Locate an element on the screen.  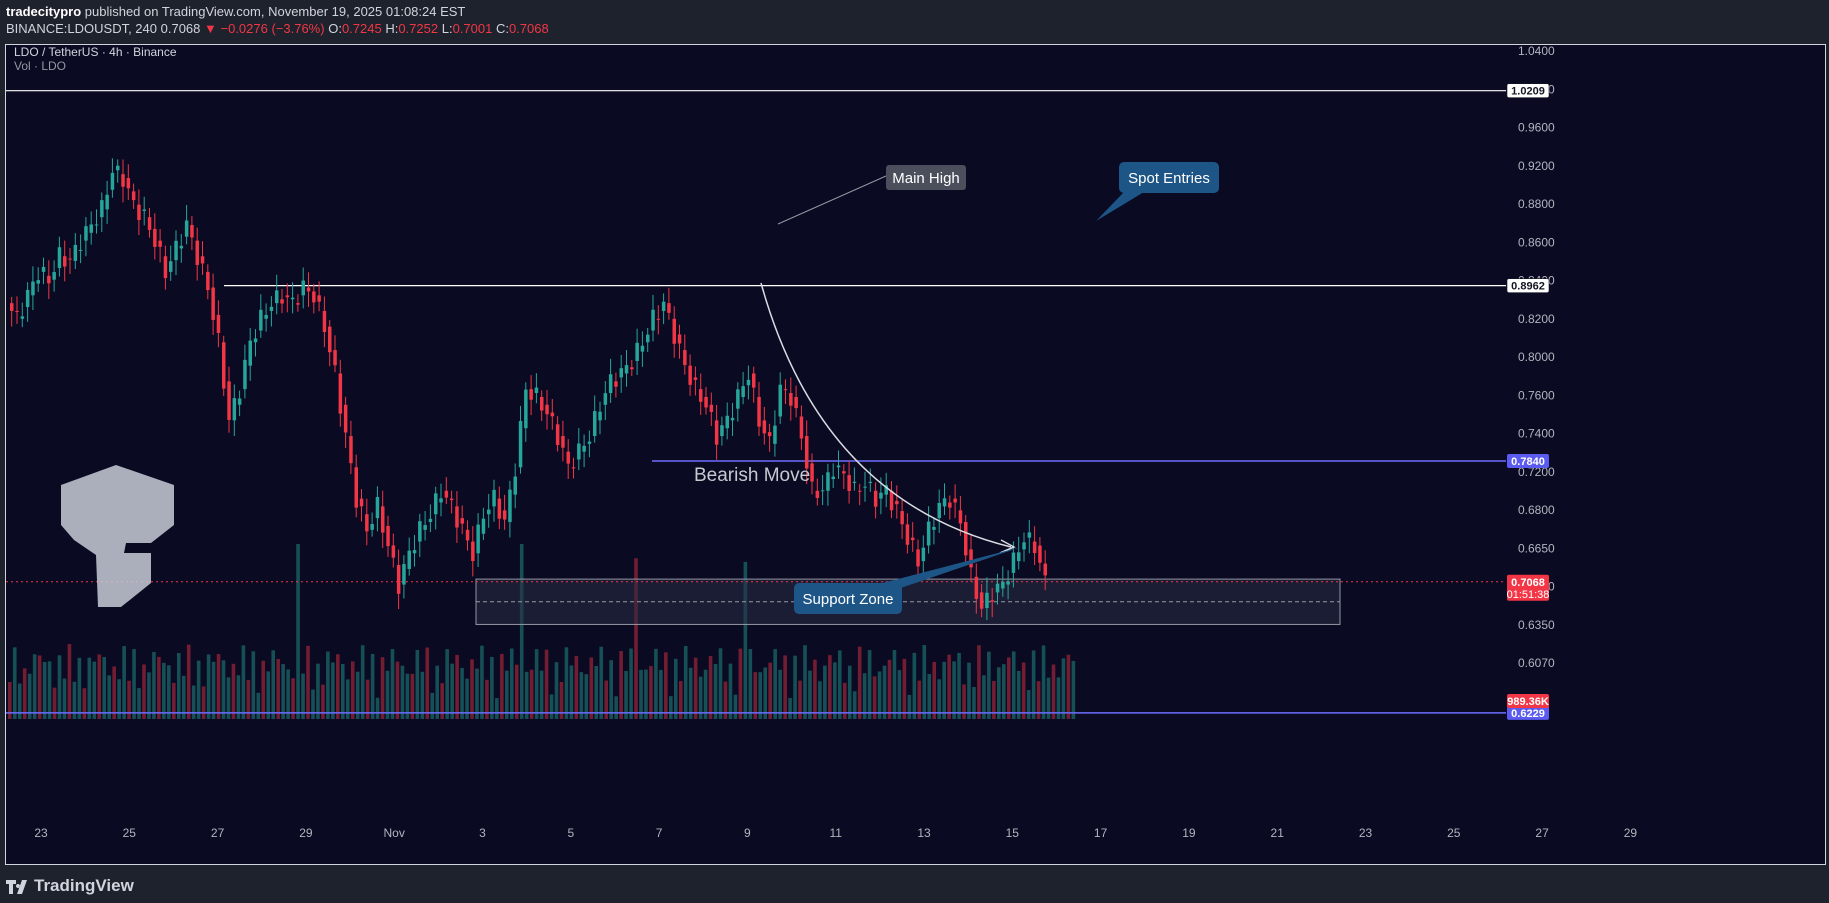
time-tick-label: 25 is located at coordinates (1454, 833).